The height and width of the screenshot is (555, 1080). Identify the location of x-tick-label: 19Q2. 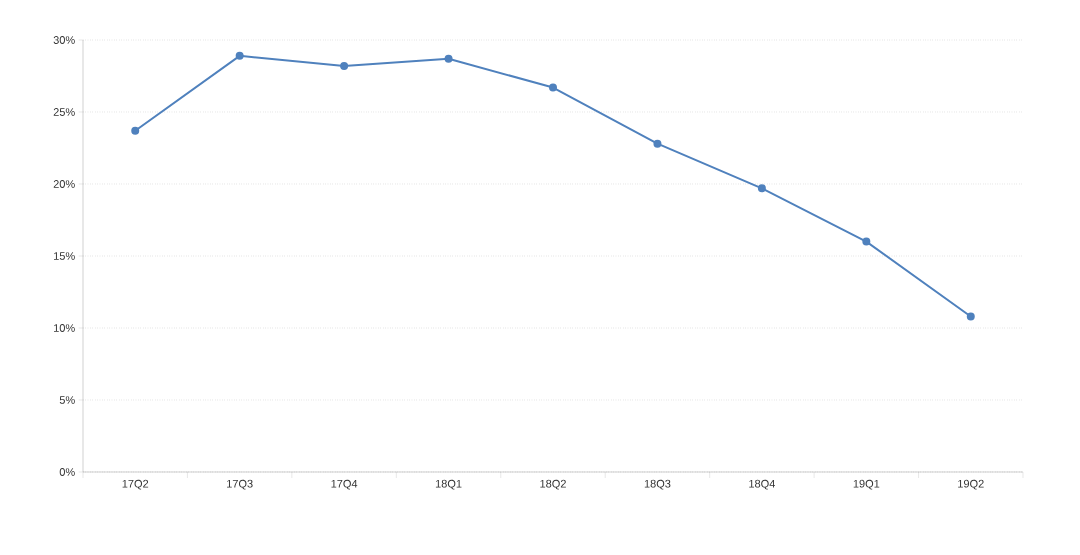
(971, 484).